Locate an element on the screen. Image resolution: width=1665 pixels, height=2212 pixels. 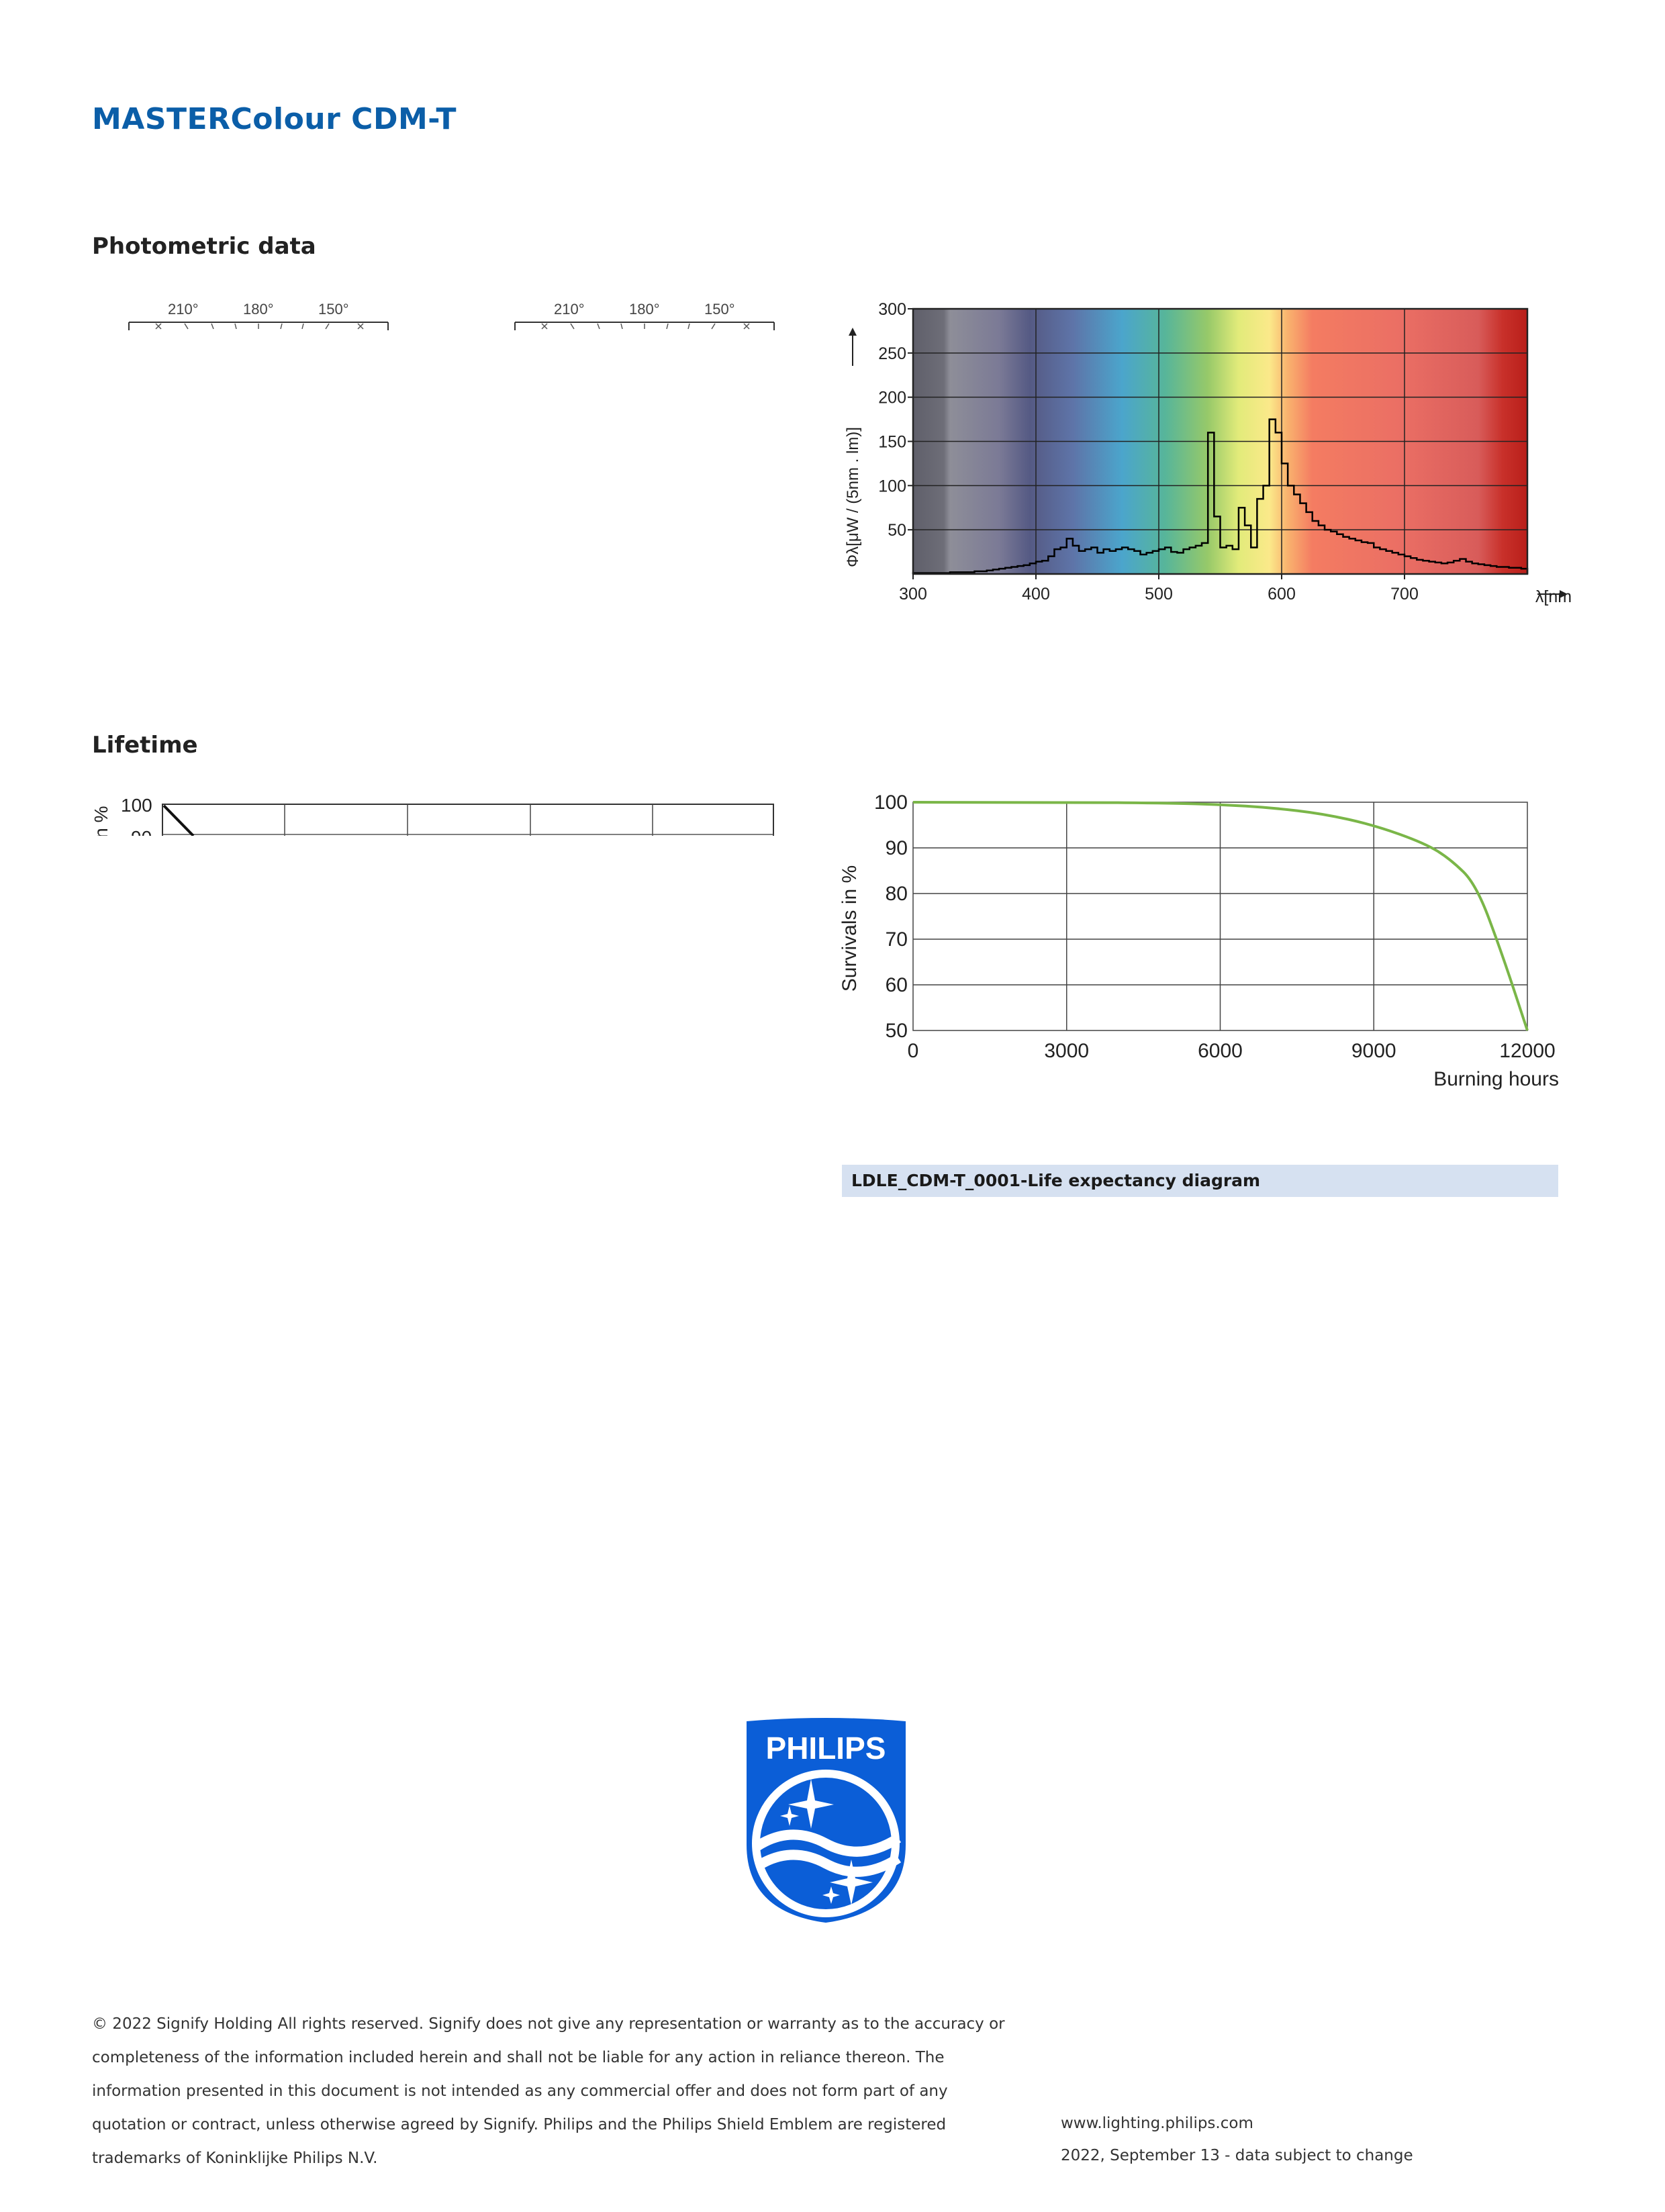
lumen-y-axis-label: in % is located at coordinates (101, 821).